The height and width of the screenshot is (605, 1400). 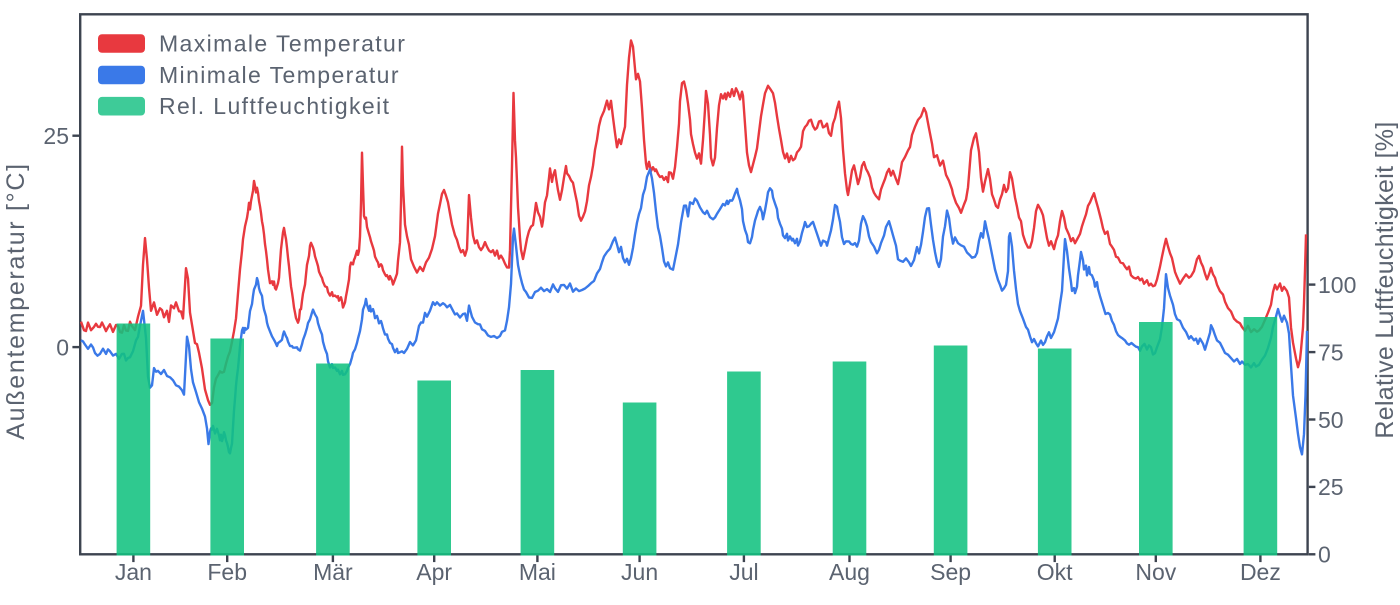 What do you see at coordinates (639, 572) in the screenshot?
I see `svg-text: Jun` at bounding box center [639, 572].